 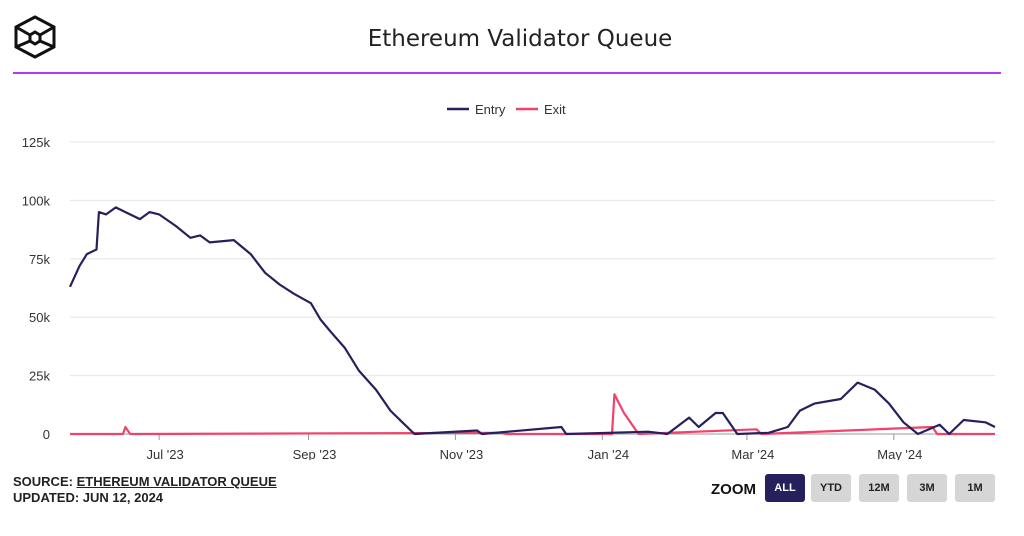 What do you see at coordinates (462, 453) in the screenshot?
I see `x-tick-label: Nov '23` at bounding box center [462, 453].